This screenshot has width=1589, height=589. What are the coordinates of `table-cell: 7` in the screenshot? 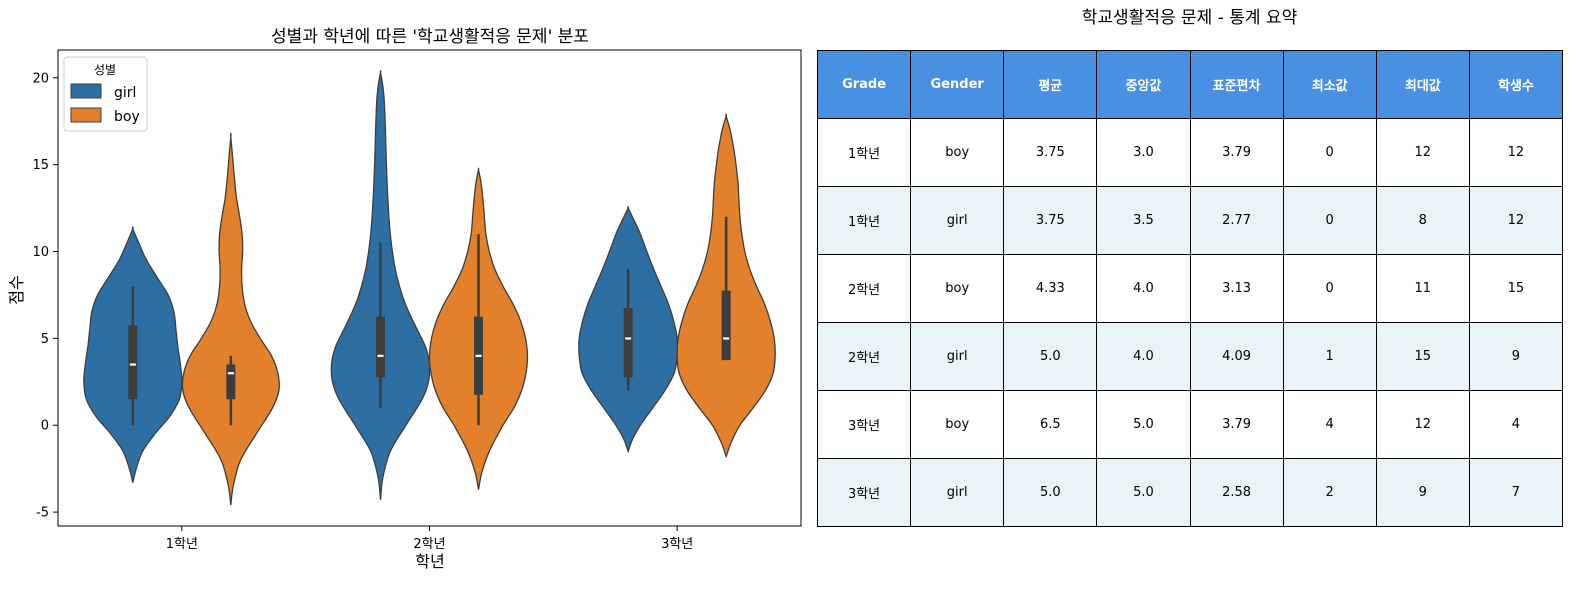 It's located at (1516, 492).